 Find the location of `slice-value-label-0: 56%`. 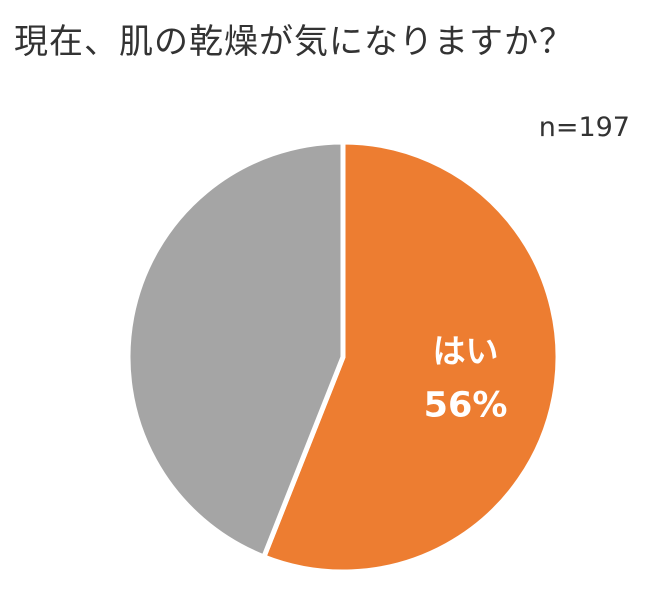

slice-value-label-0: 56% is located at coordinates (466, 405).